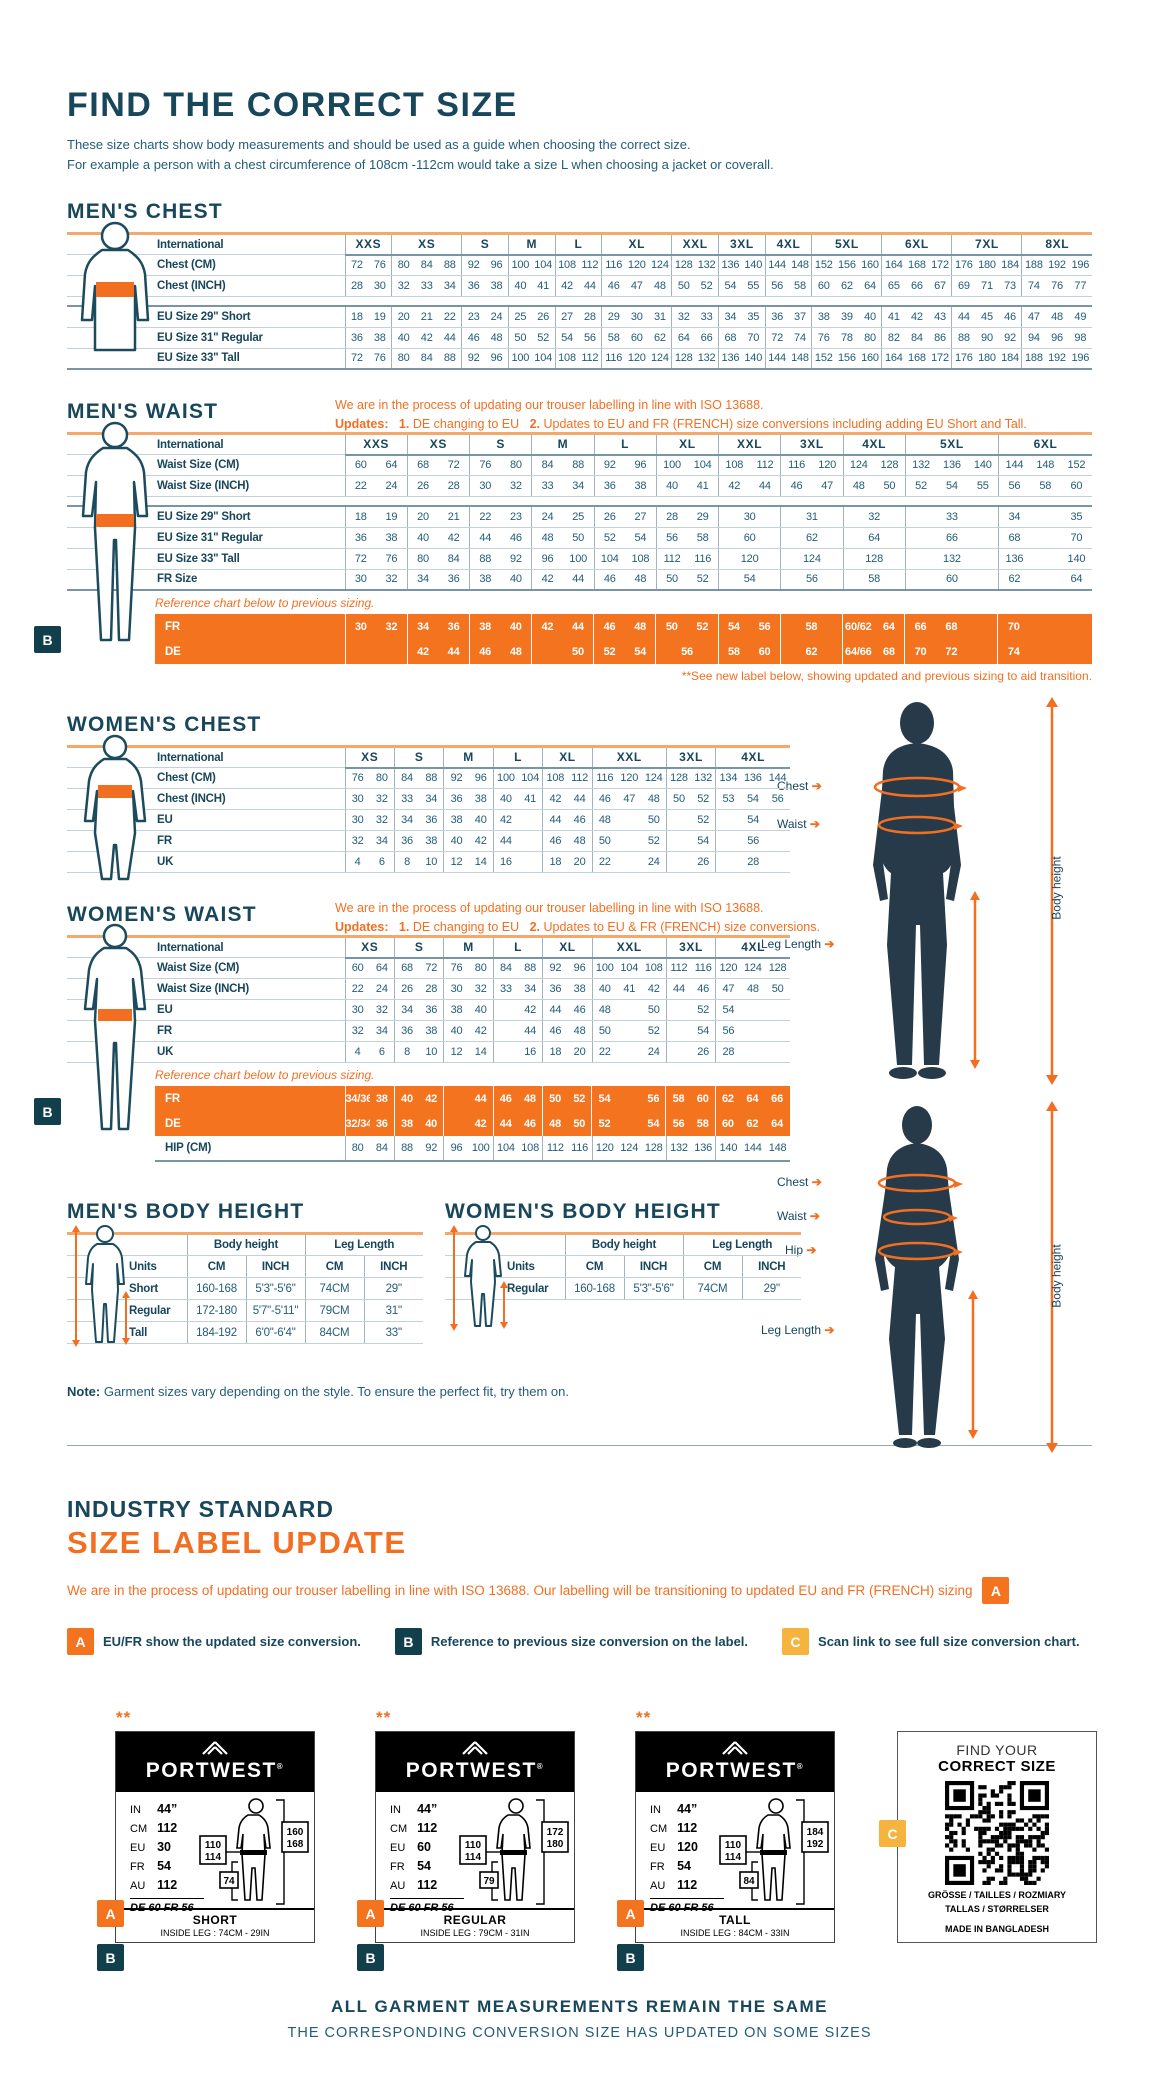  Describe the element at coordinates (475, 1920) in the screenshot. I see `fit-name: REGULAR` at that location.